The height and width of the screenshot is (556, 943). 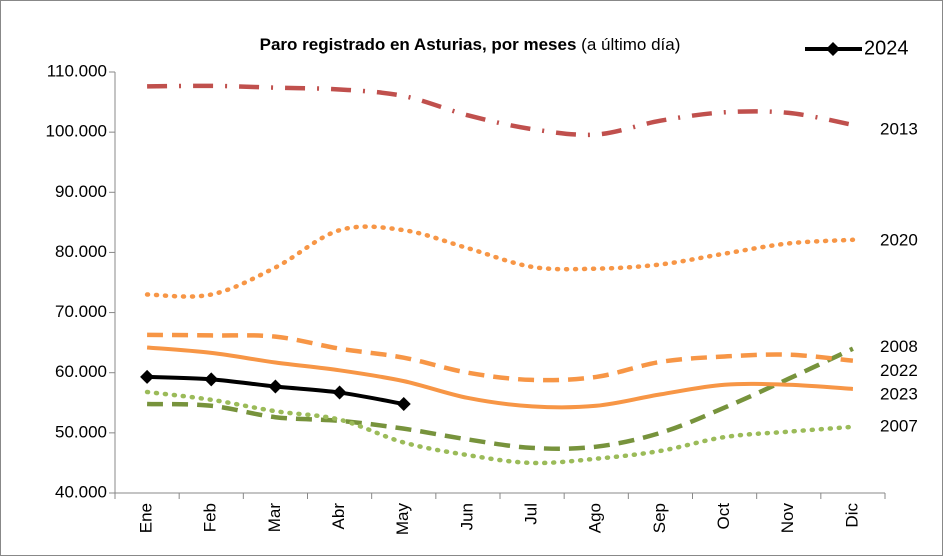 I want to click on series-label: 2007, so click(x=899, y=425).